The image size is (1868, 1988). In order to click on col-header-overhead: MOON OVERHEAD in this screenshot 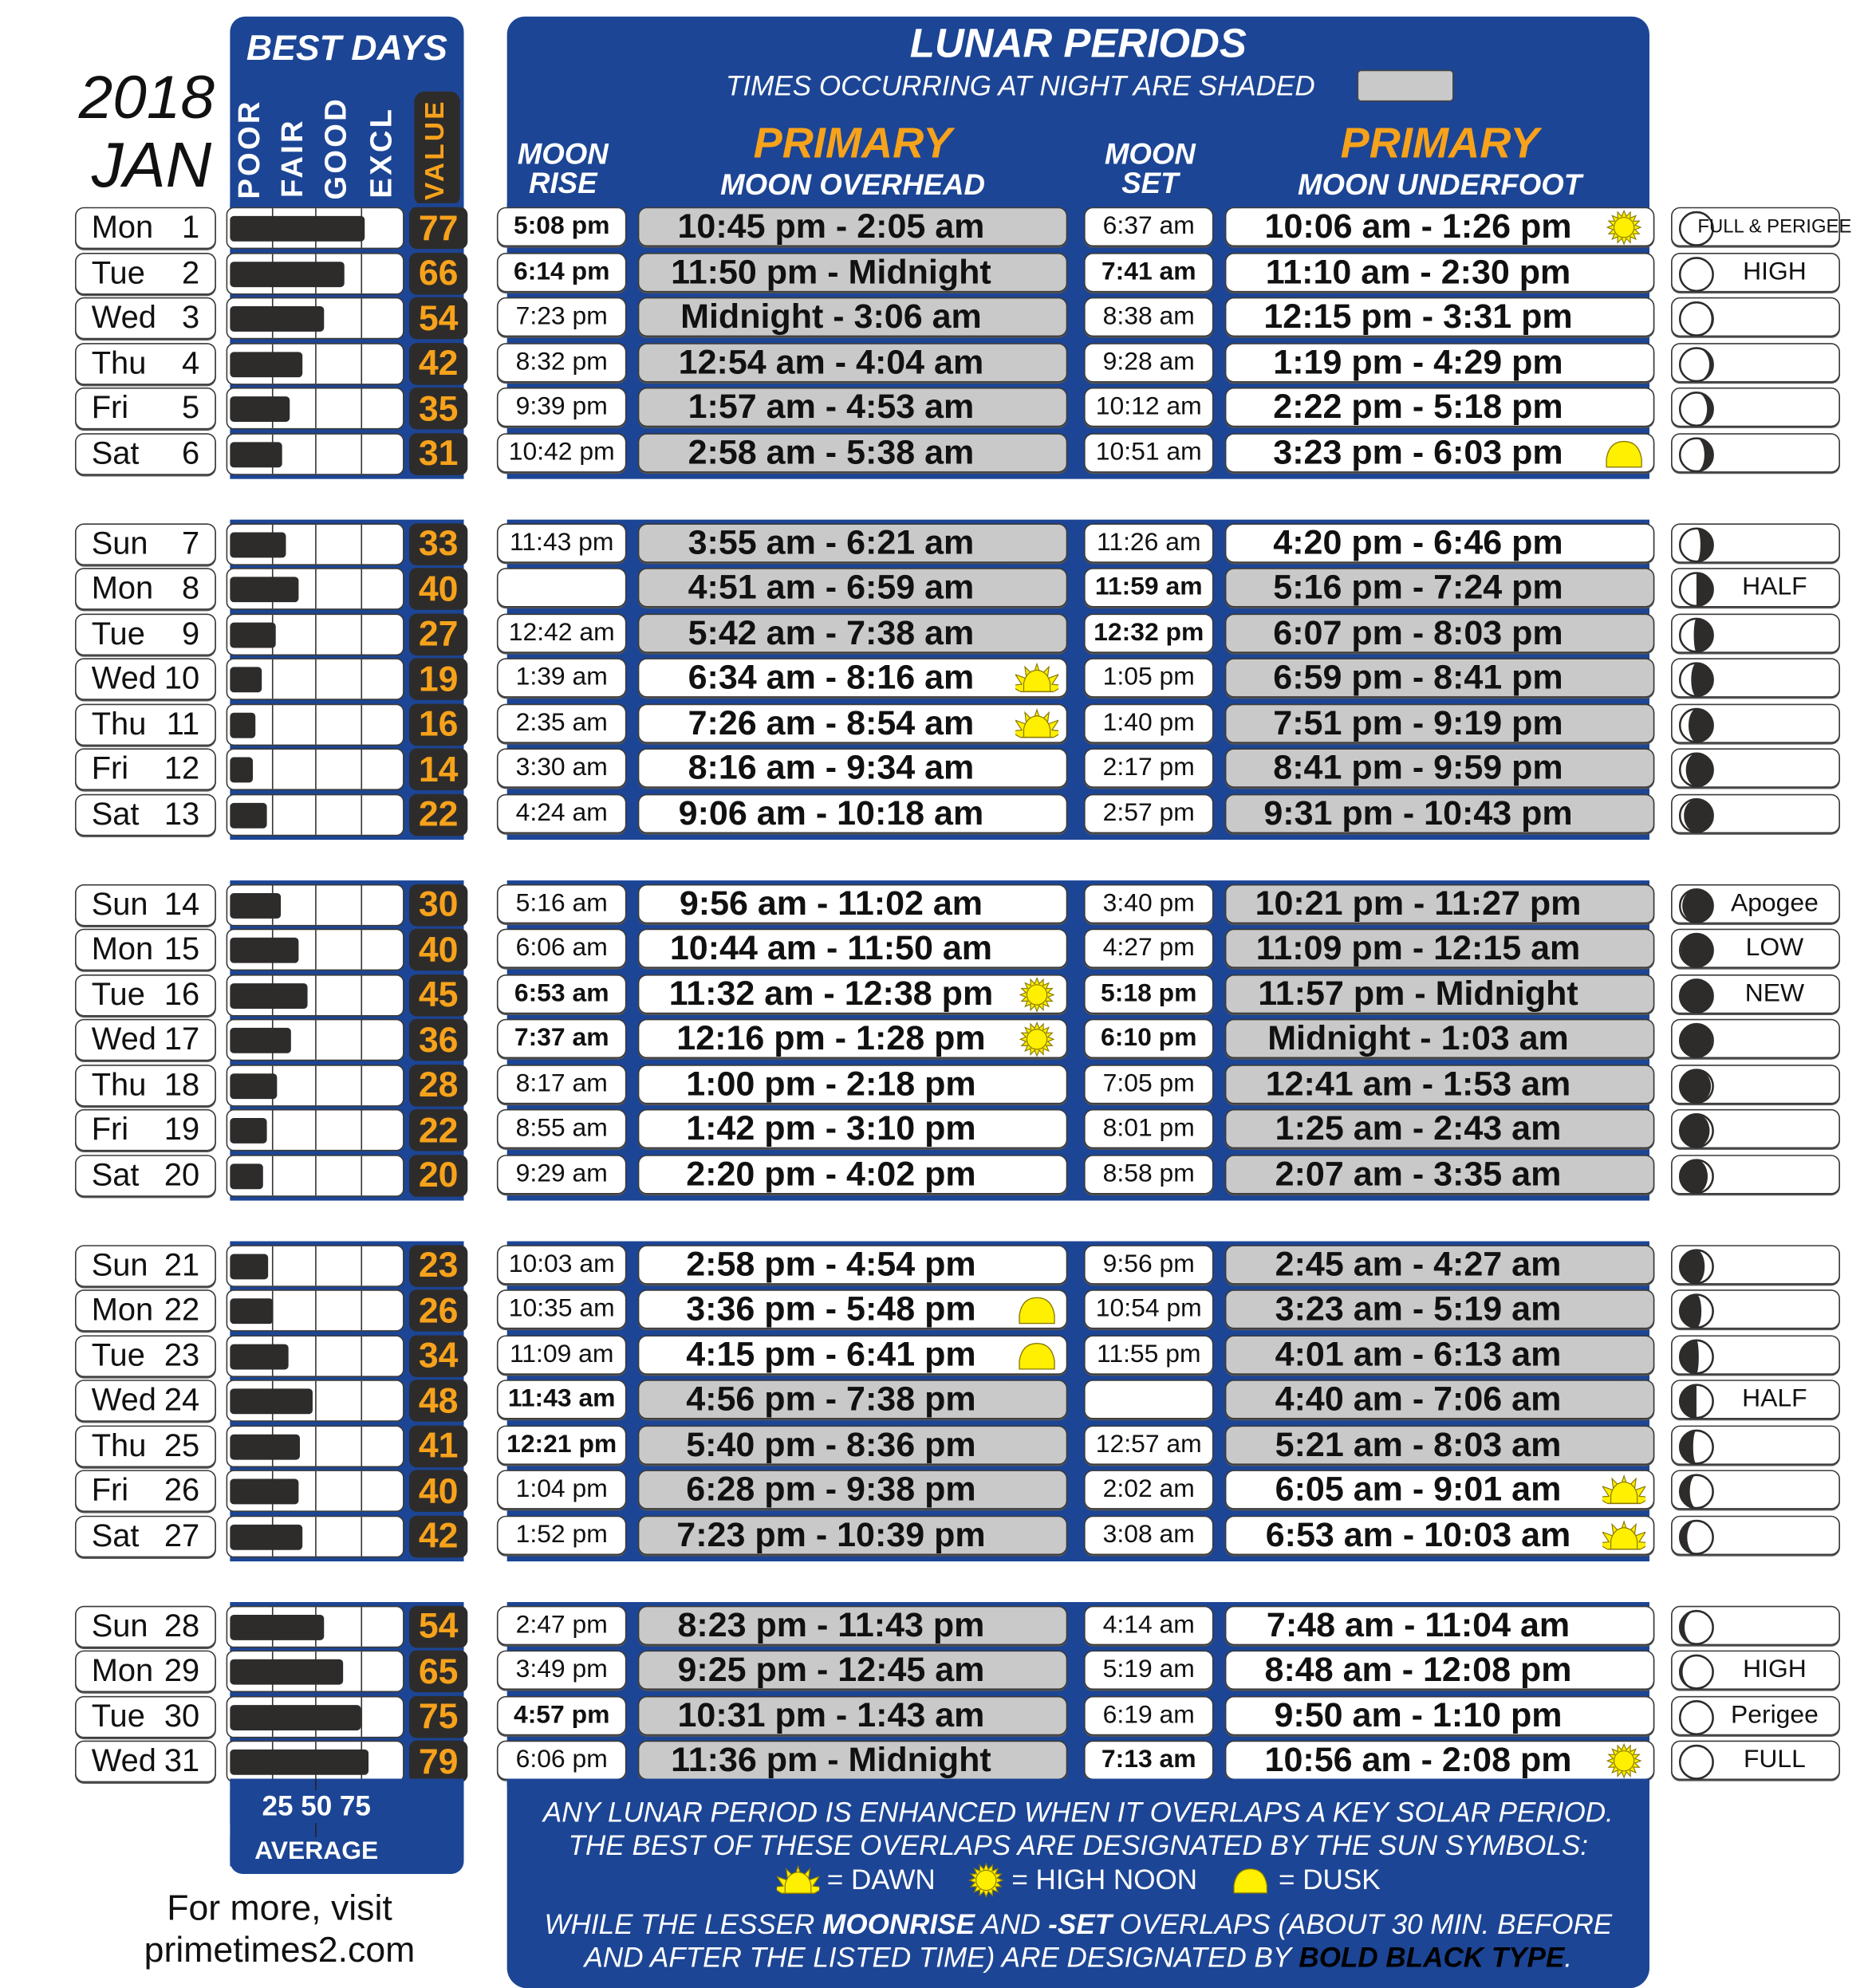, I will do `click(852, 184)`.